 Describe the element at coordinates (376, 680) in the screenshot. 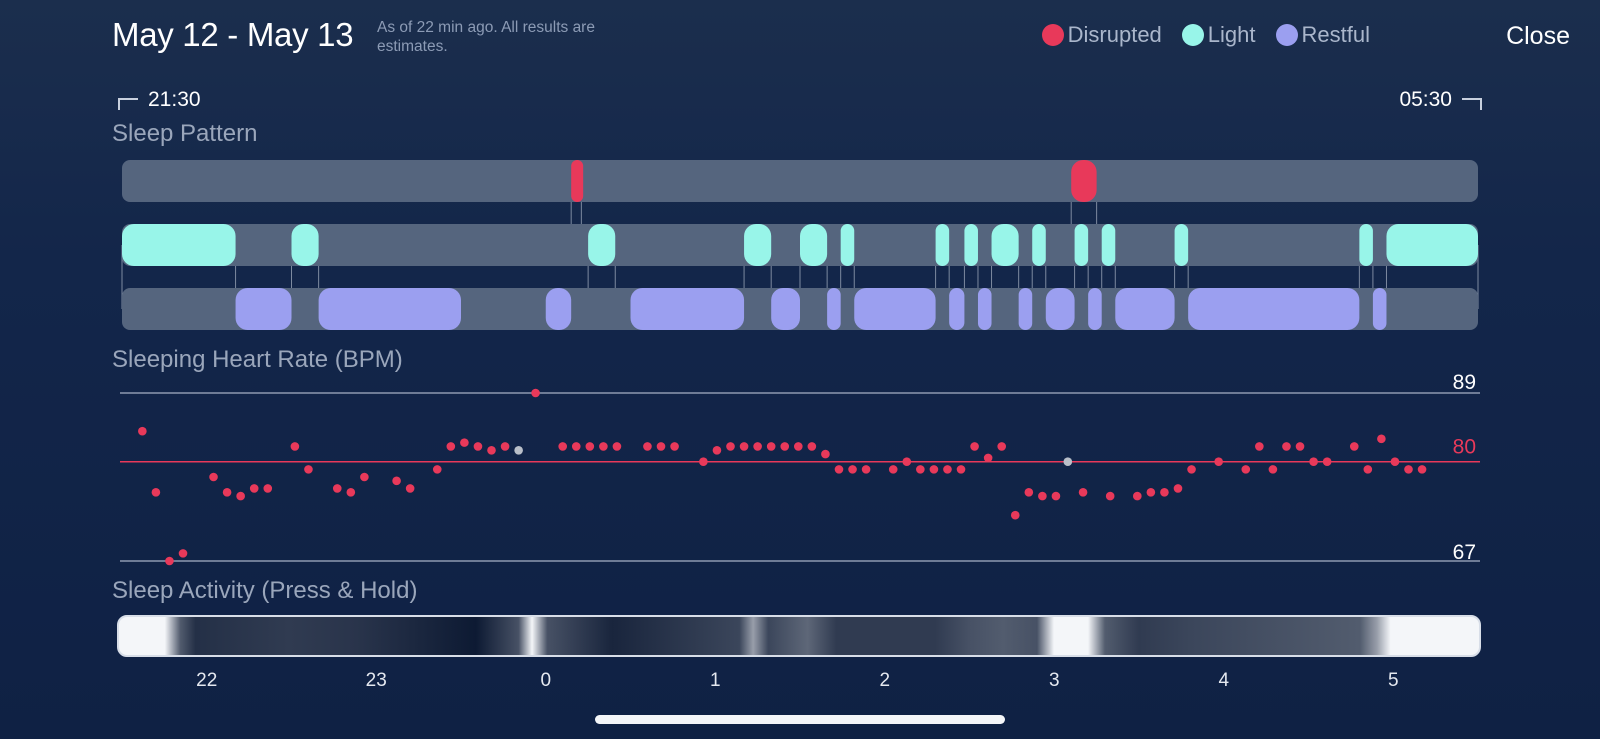

I see `axis-tick-label: 23` at that location.